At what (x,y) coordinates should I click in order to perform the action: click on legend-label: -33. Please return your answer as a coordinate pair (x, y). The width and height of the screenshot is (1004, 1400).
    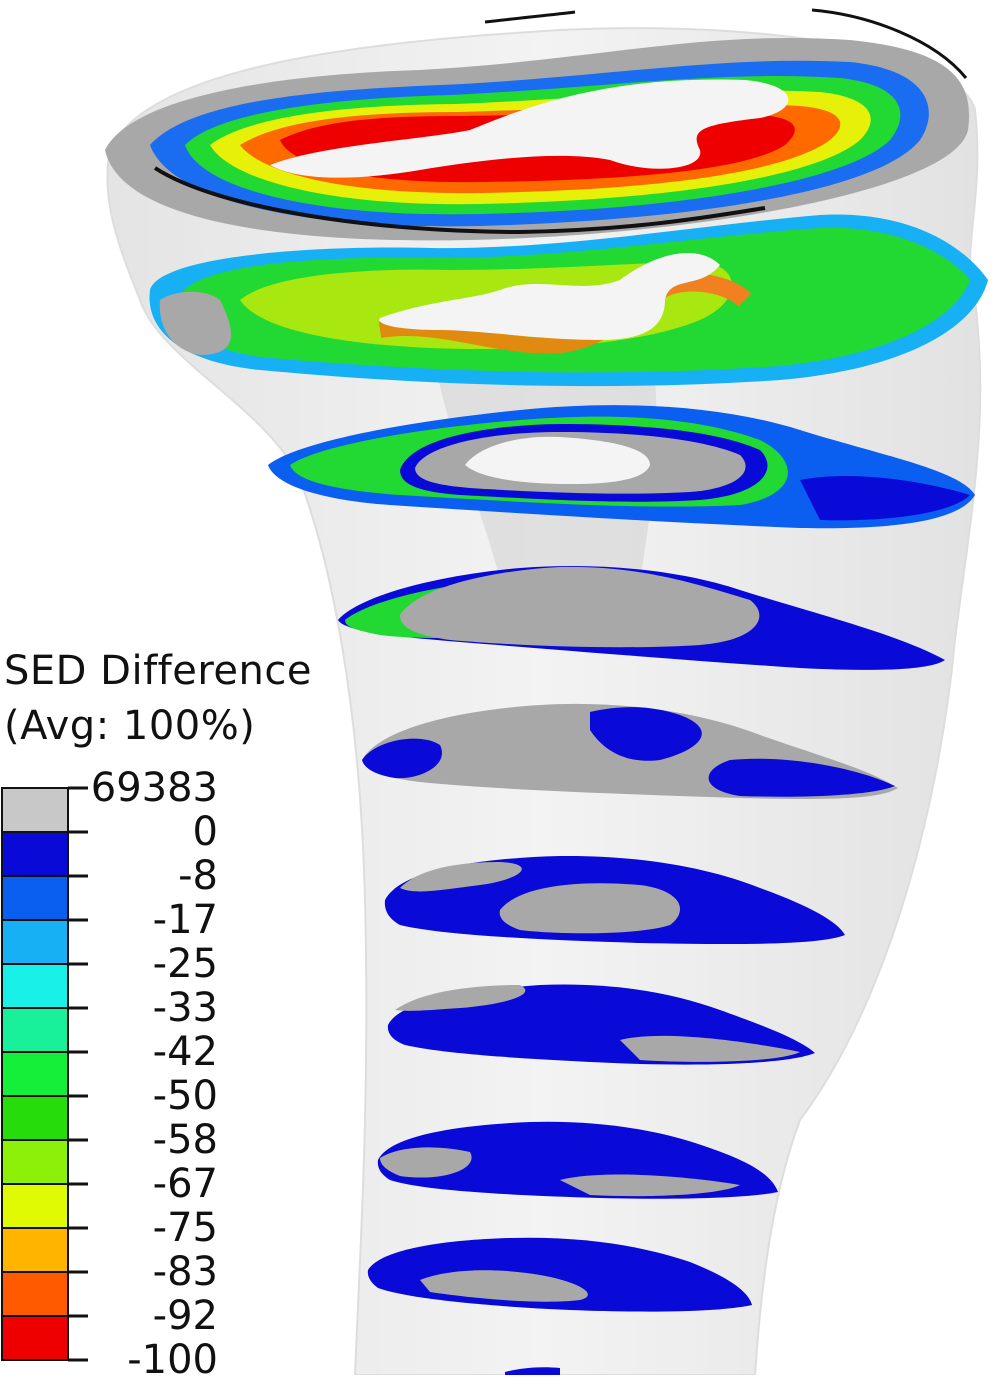
    Looking at the image, I should click on (185, 1008).